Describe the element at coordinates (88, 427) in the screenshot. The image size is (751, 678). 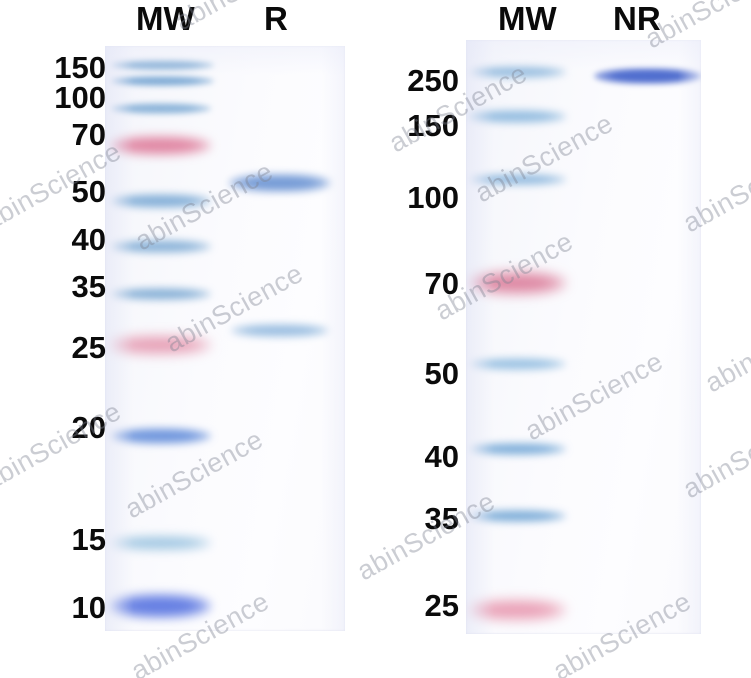
I see `mw-label-20: 20` at that location.